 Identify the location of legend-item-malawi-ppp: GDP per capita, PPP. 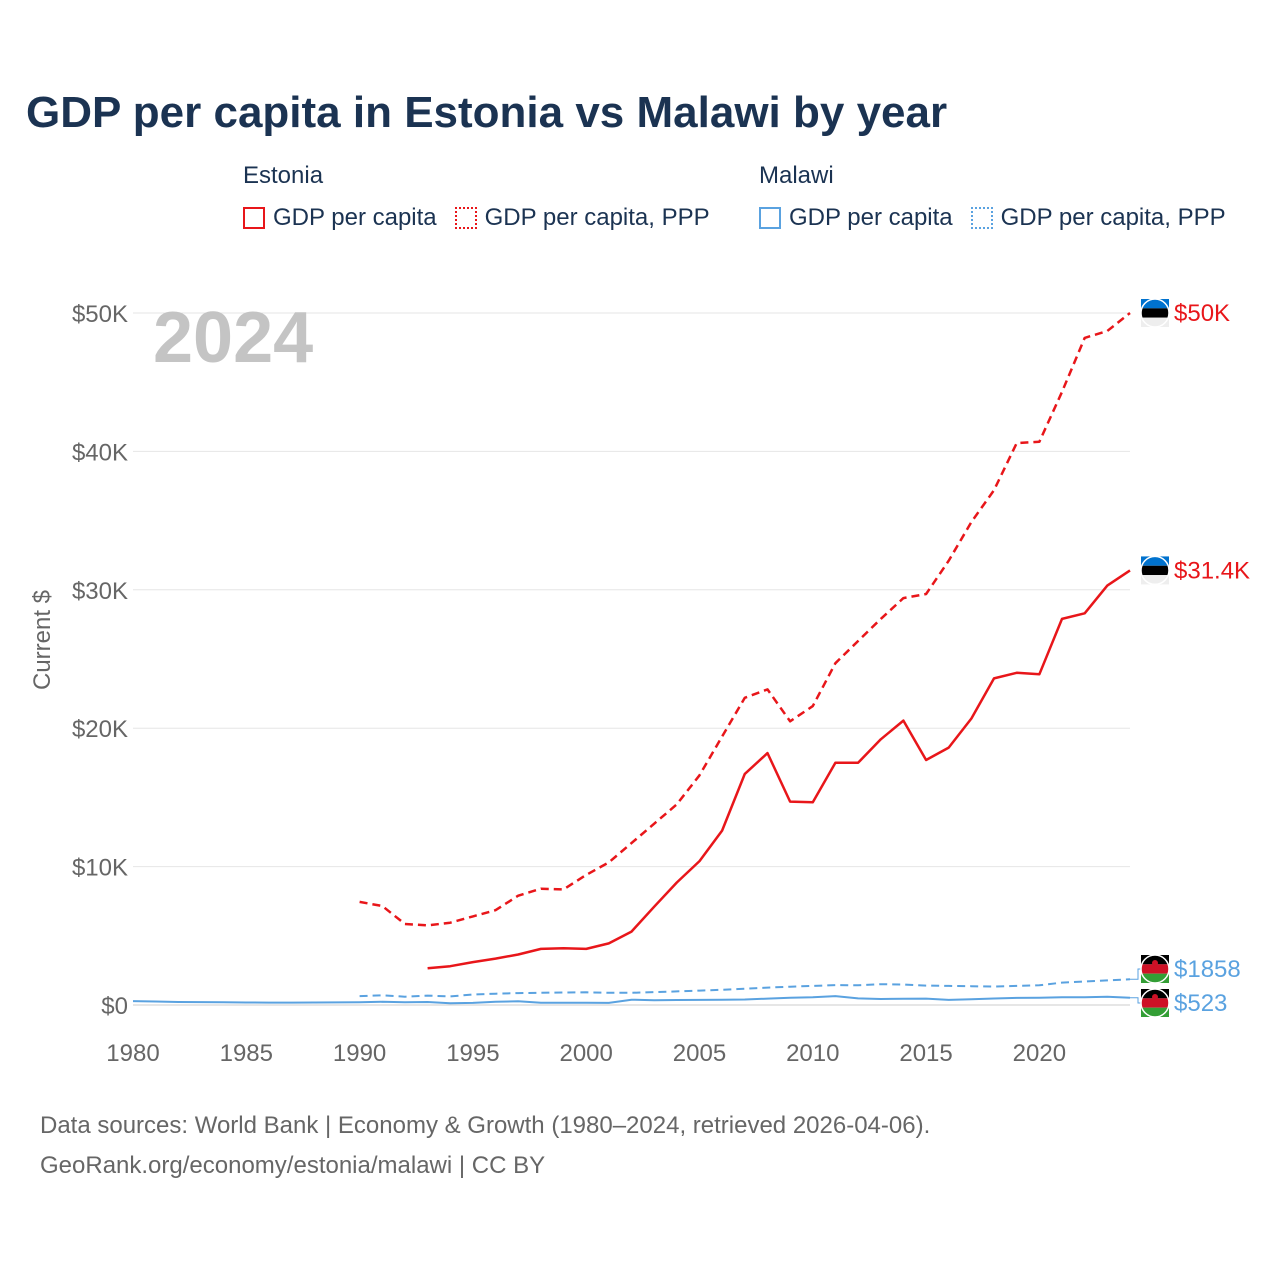
(1098, 218).